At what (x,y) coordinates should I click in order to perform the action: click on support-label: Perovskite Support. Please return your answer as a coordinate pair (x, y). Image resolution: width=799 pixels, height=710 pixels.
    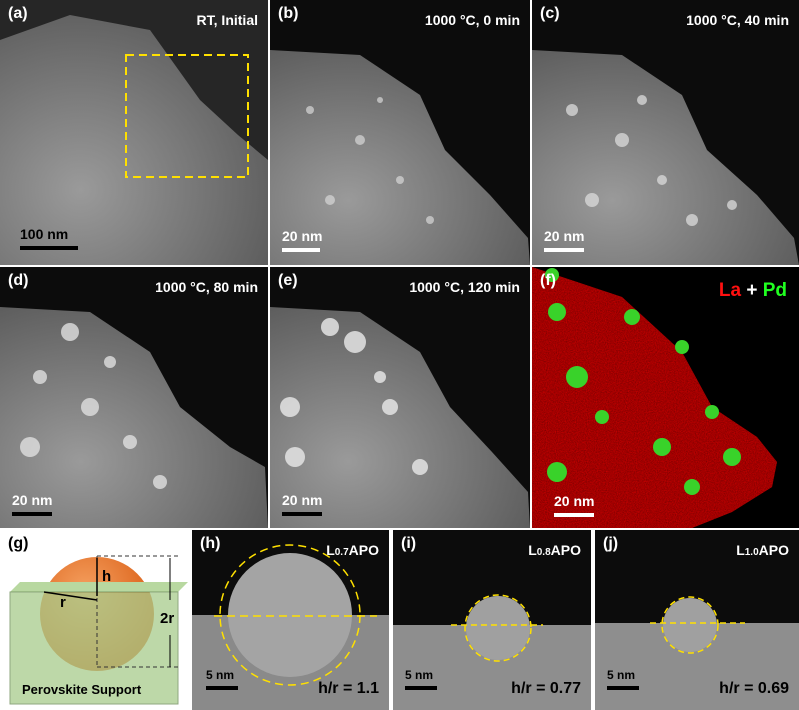
    Looking at the image, I should click on (82, 689).